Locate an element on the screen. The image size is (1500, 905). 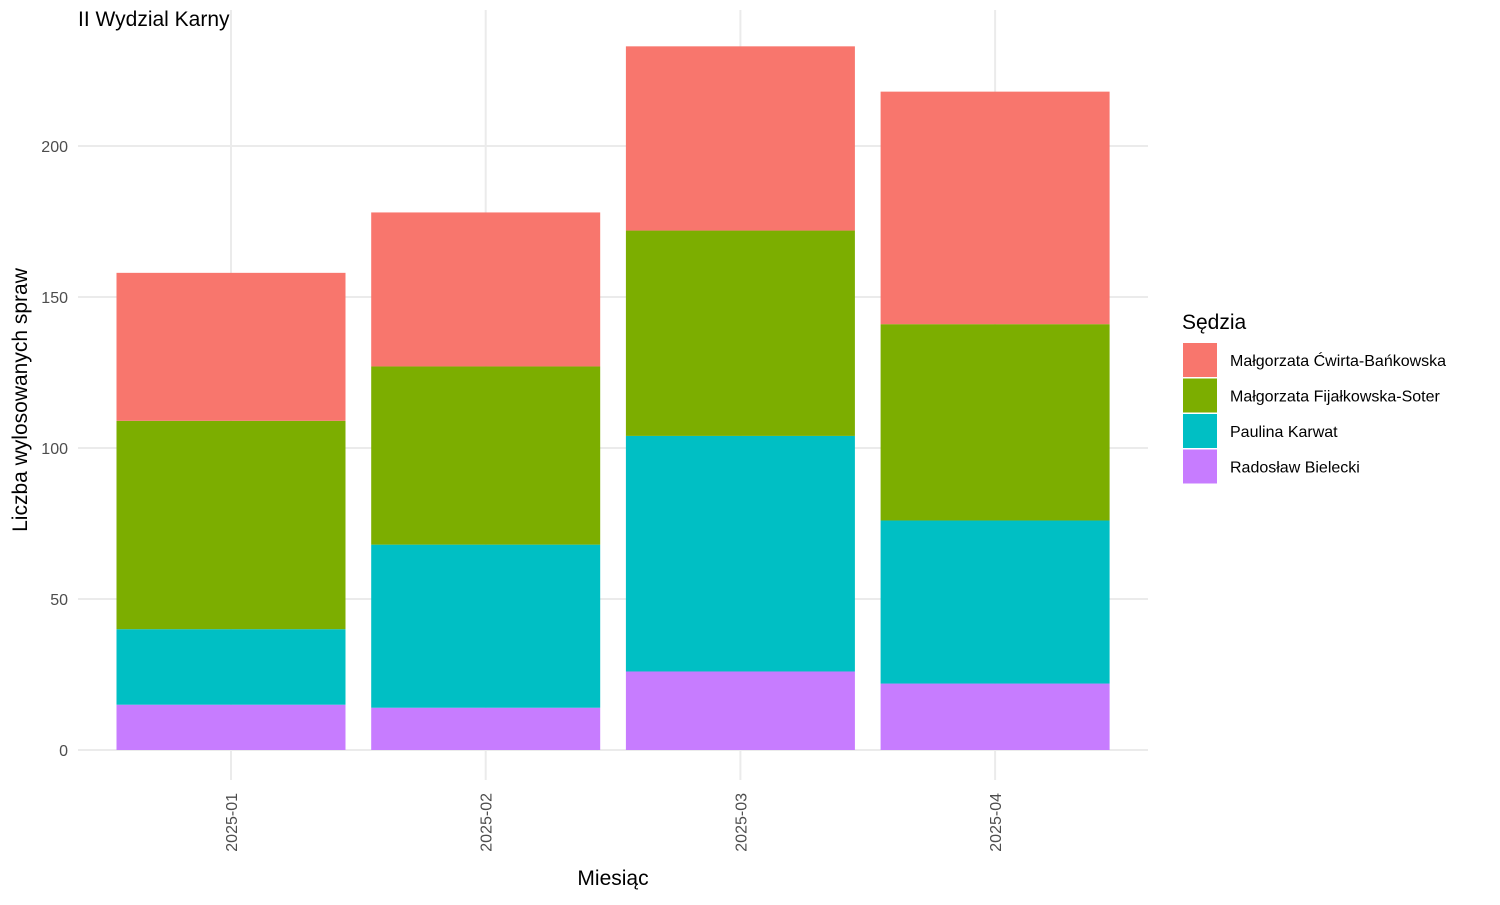
y-tick-label: 50 is located at coordinates (59, 600).